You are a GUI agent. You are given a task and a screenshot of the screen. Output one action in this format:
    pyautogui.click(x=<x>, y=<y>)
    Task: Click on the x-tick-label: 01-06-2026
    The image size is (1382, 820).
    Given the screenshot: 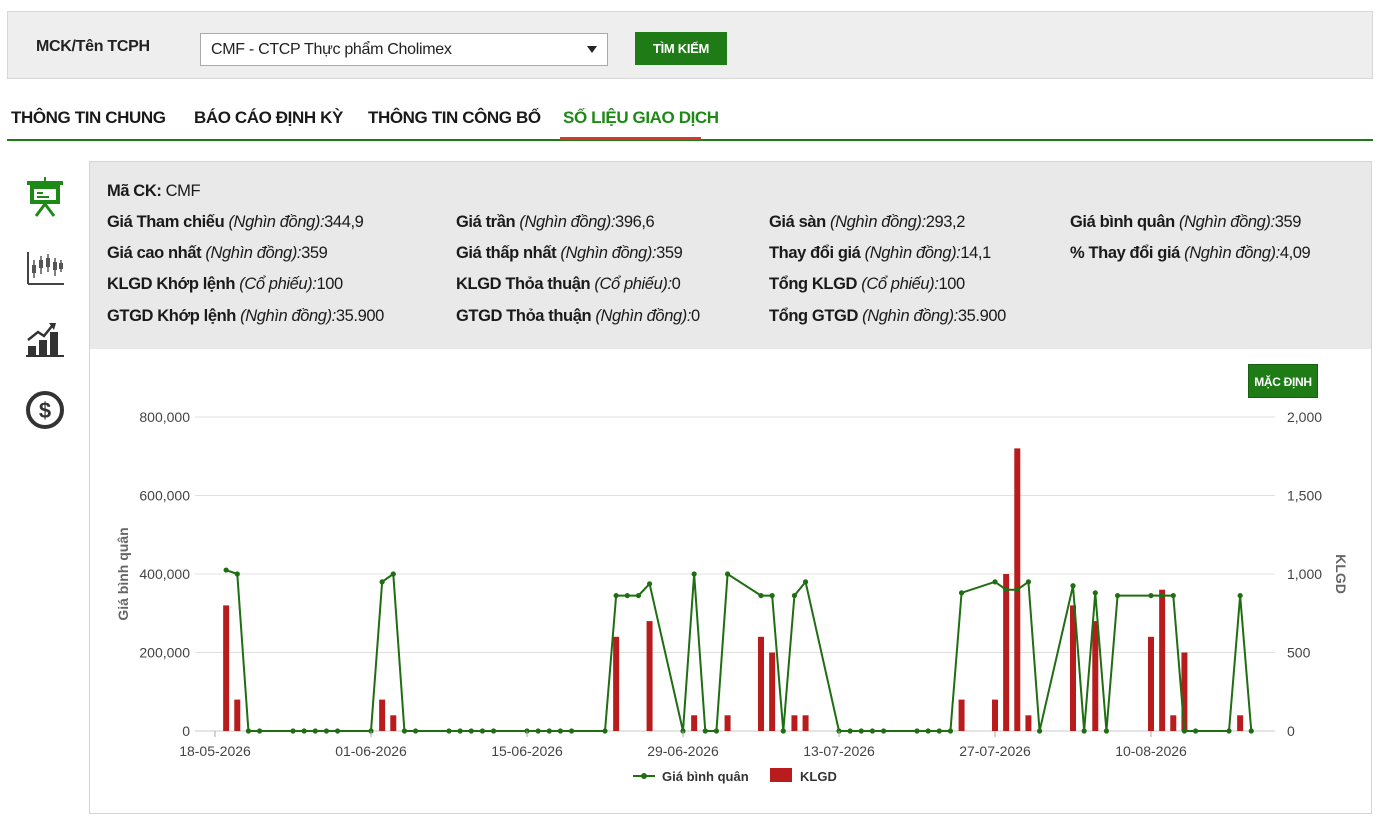 What is the action you would take?
    pyautogui.click(x=371, y=751)
    